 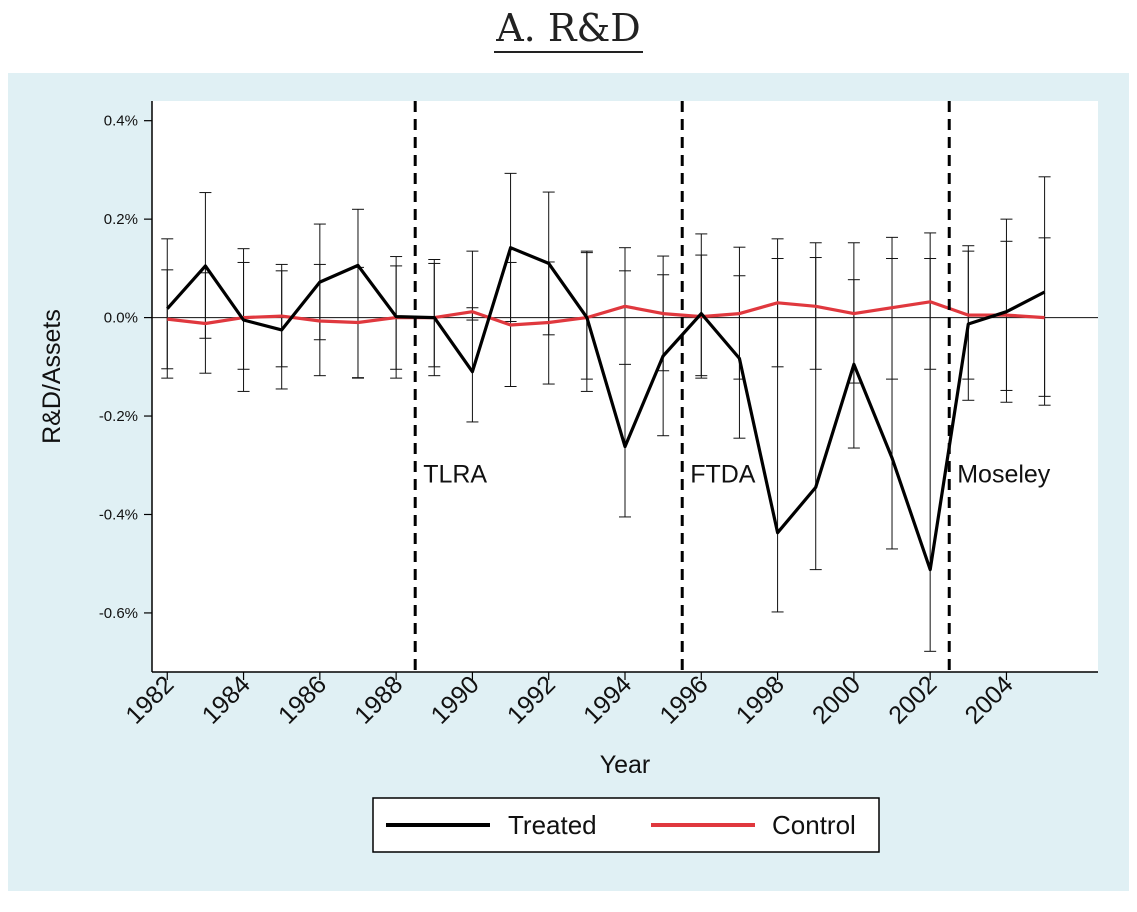 What do you see at coordinates (1004, 474) in the screenshot?
I see `event-label-moseley: Moseley` at bounding box center [1004, 474].